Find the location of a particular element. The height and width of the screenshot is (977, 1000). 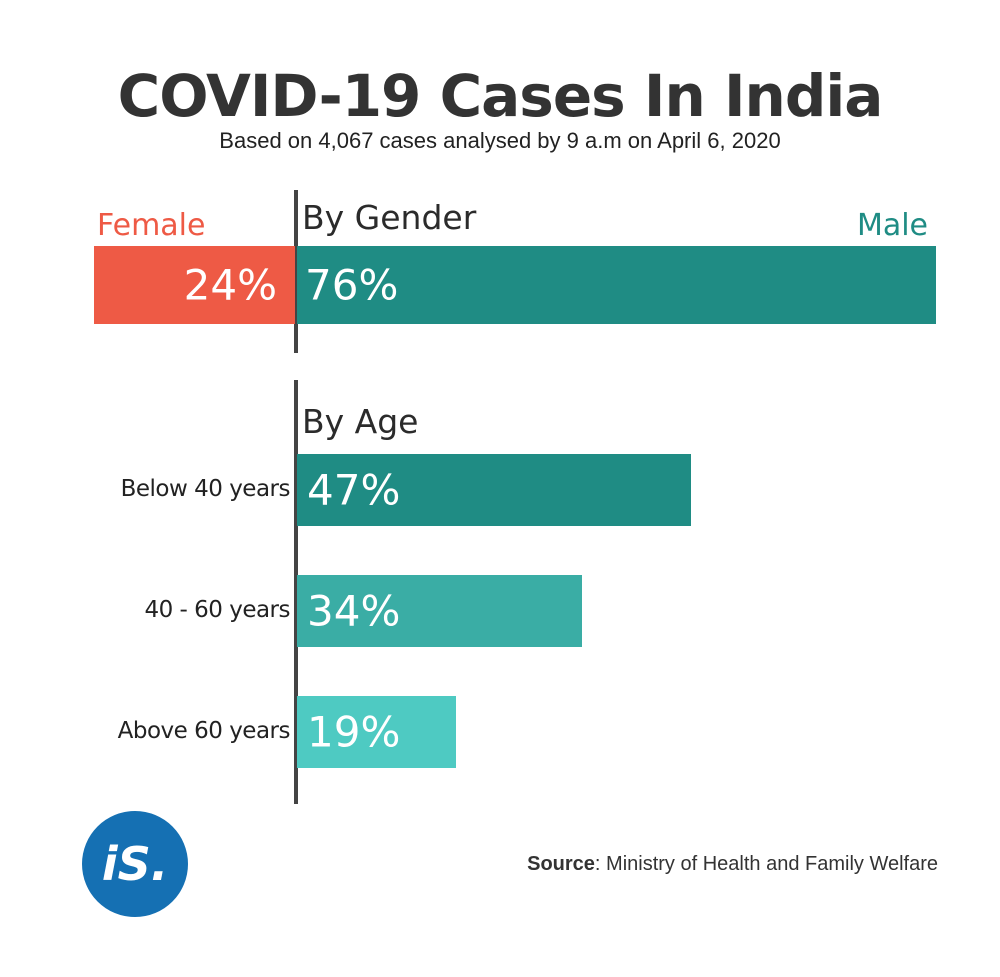

age-axis-line is located at coordinates (296, 592).